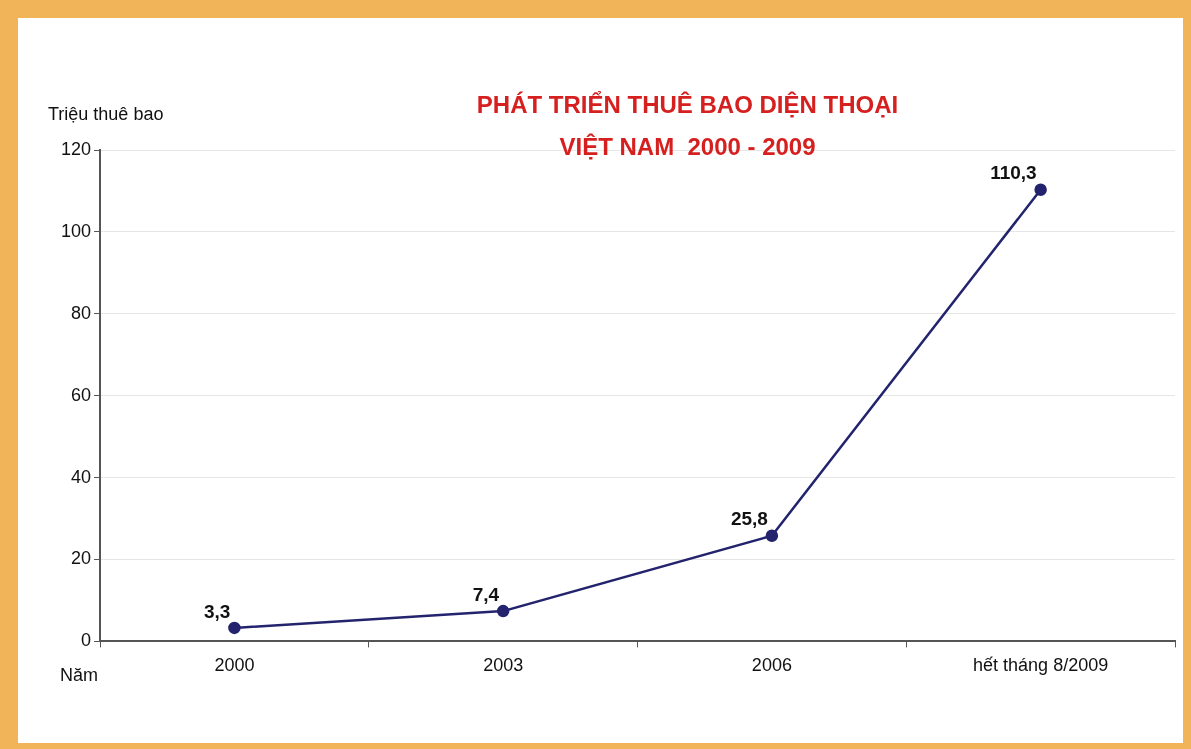  Describe the element at coordinates (687, 104) in the screenshot. I see `chart-title: PHÁT TRIỂN THUÊ BAO DIỆN THOẠI` at that location.